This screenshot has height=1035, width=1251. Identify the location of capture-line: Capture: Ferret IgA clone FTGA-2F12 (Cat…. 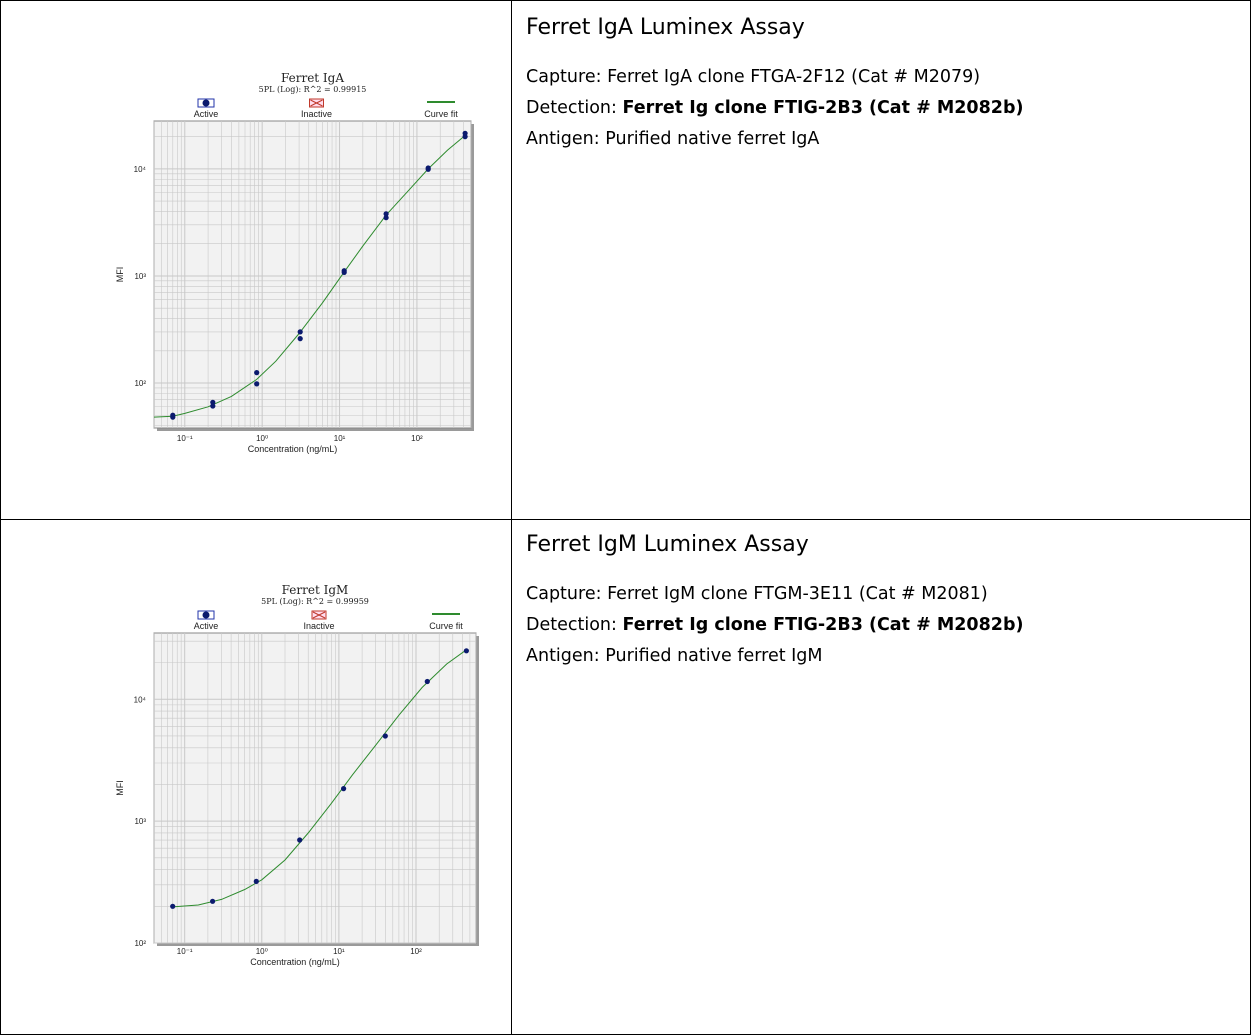
(888, 77).